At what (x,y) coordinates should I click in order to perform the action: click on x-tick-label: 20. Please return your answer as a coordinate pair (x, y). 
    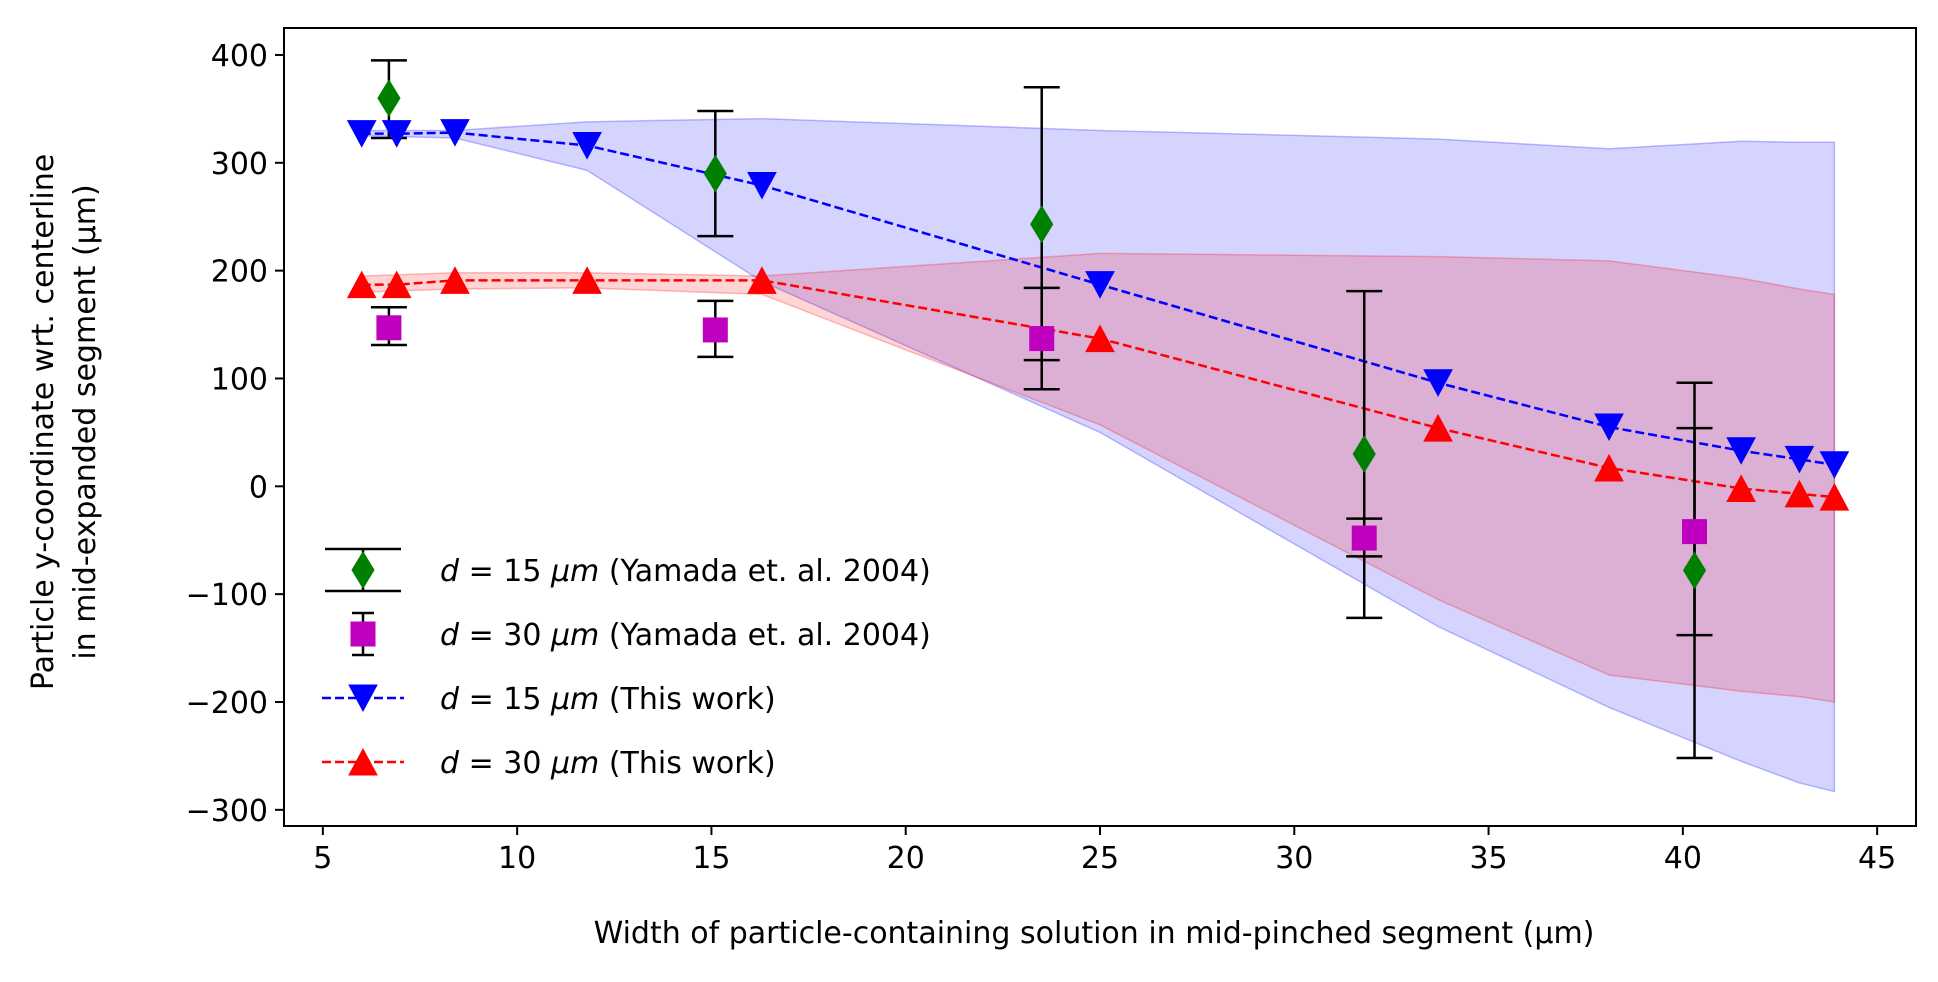
    Looking at the image, I should click on (906, 858).